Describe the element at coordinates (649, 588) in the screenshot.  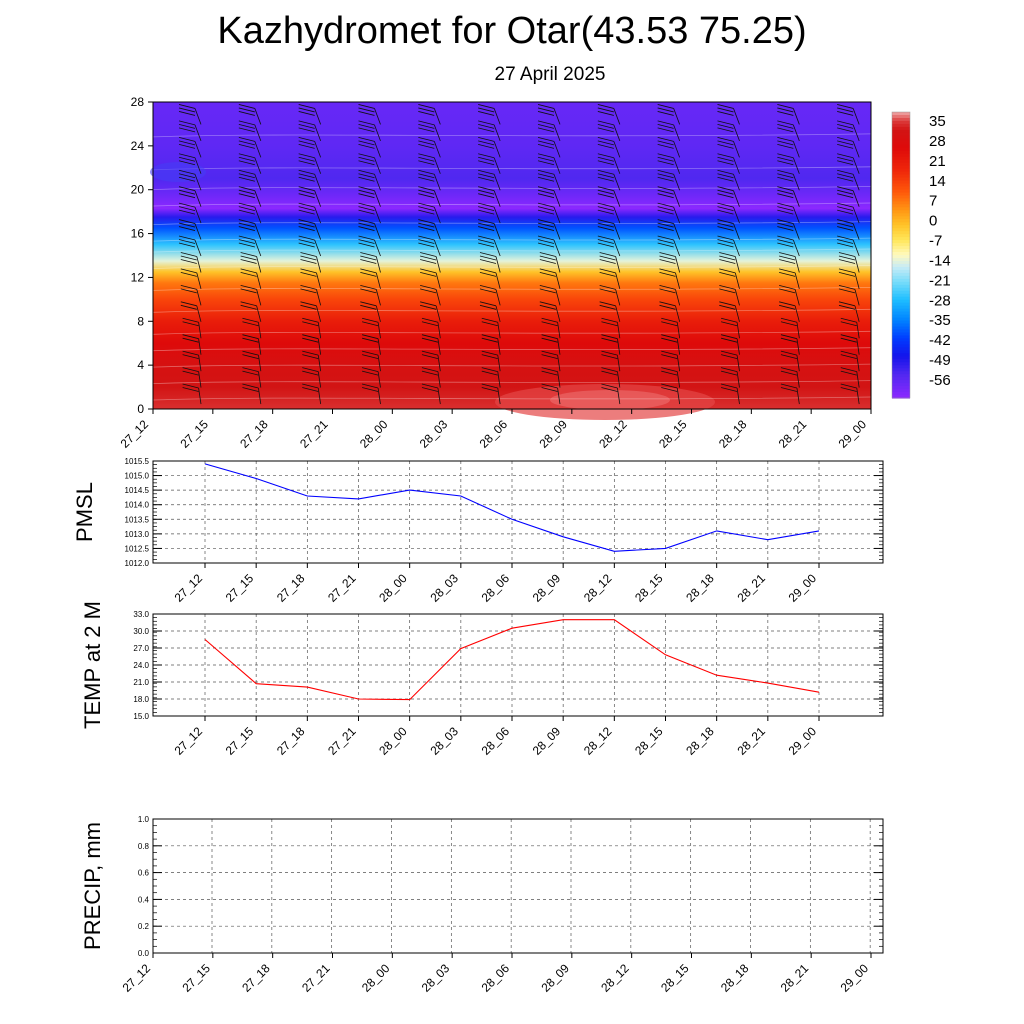
I see `x-tick-label: 28_15` at that location.